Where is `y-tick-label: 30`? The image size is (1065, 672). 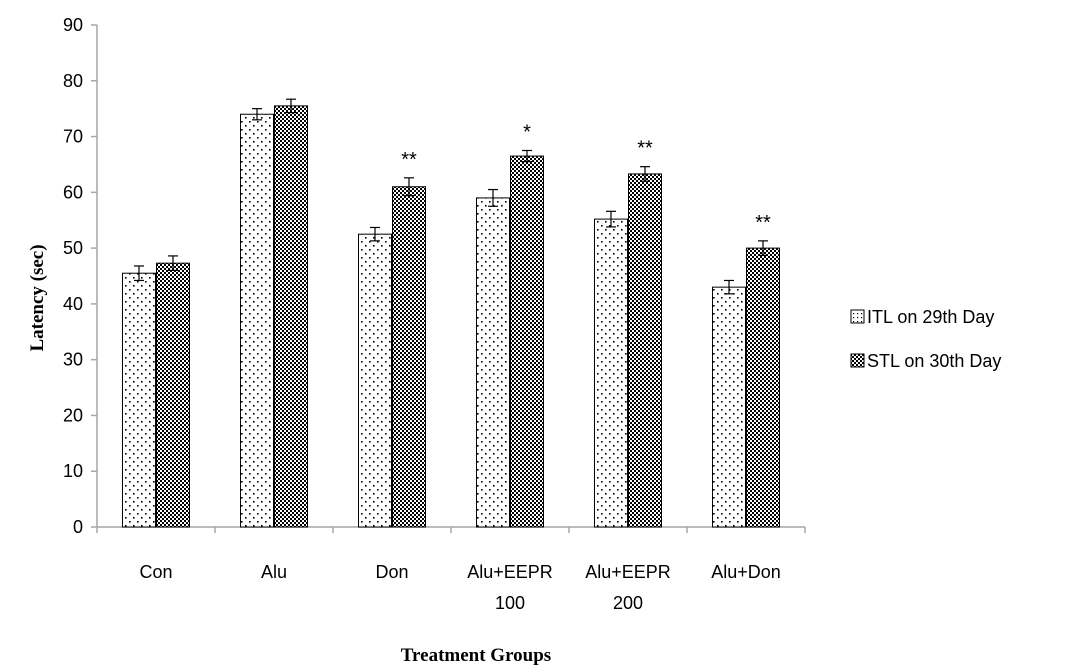
y-tick-label: 30 is located at coordinates (73, 360).